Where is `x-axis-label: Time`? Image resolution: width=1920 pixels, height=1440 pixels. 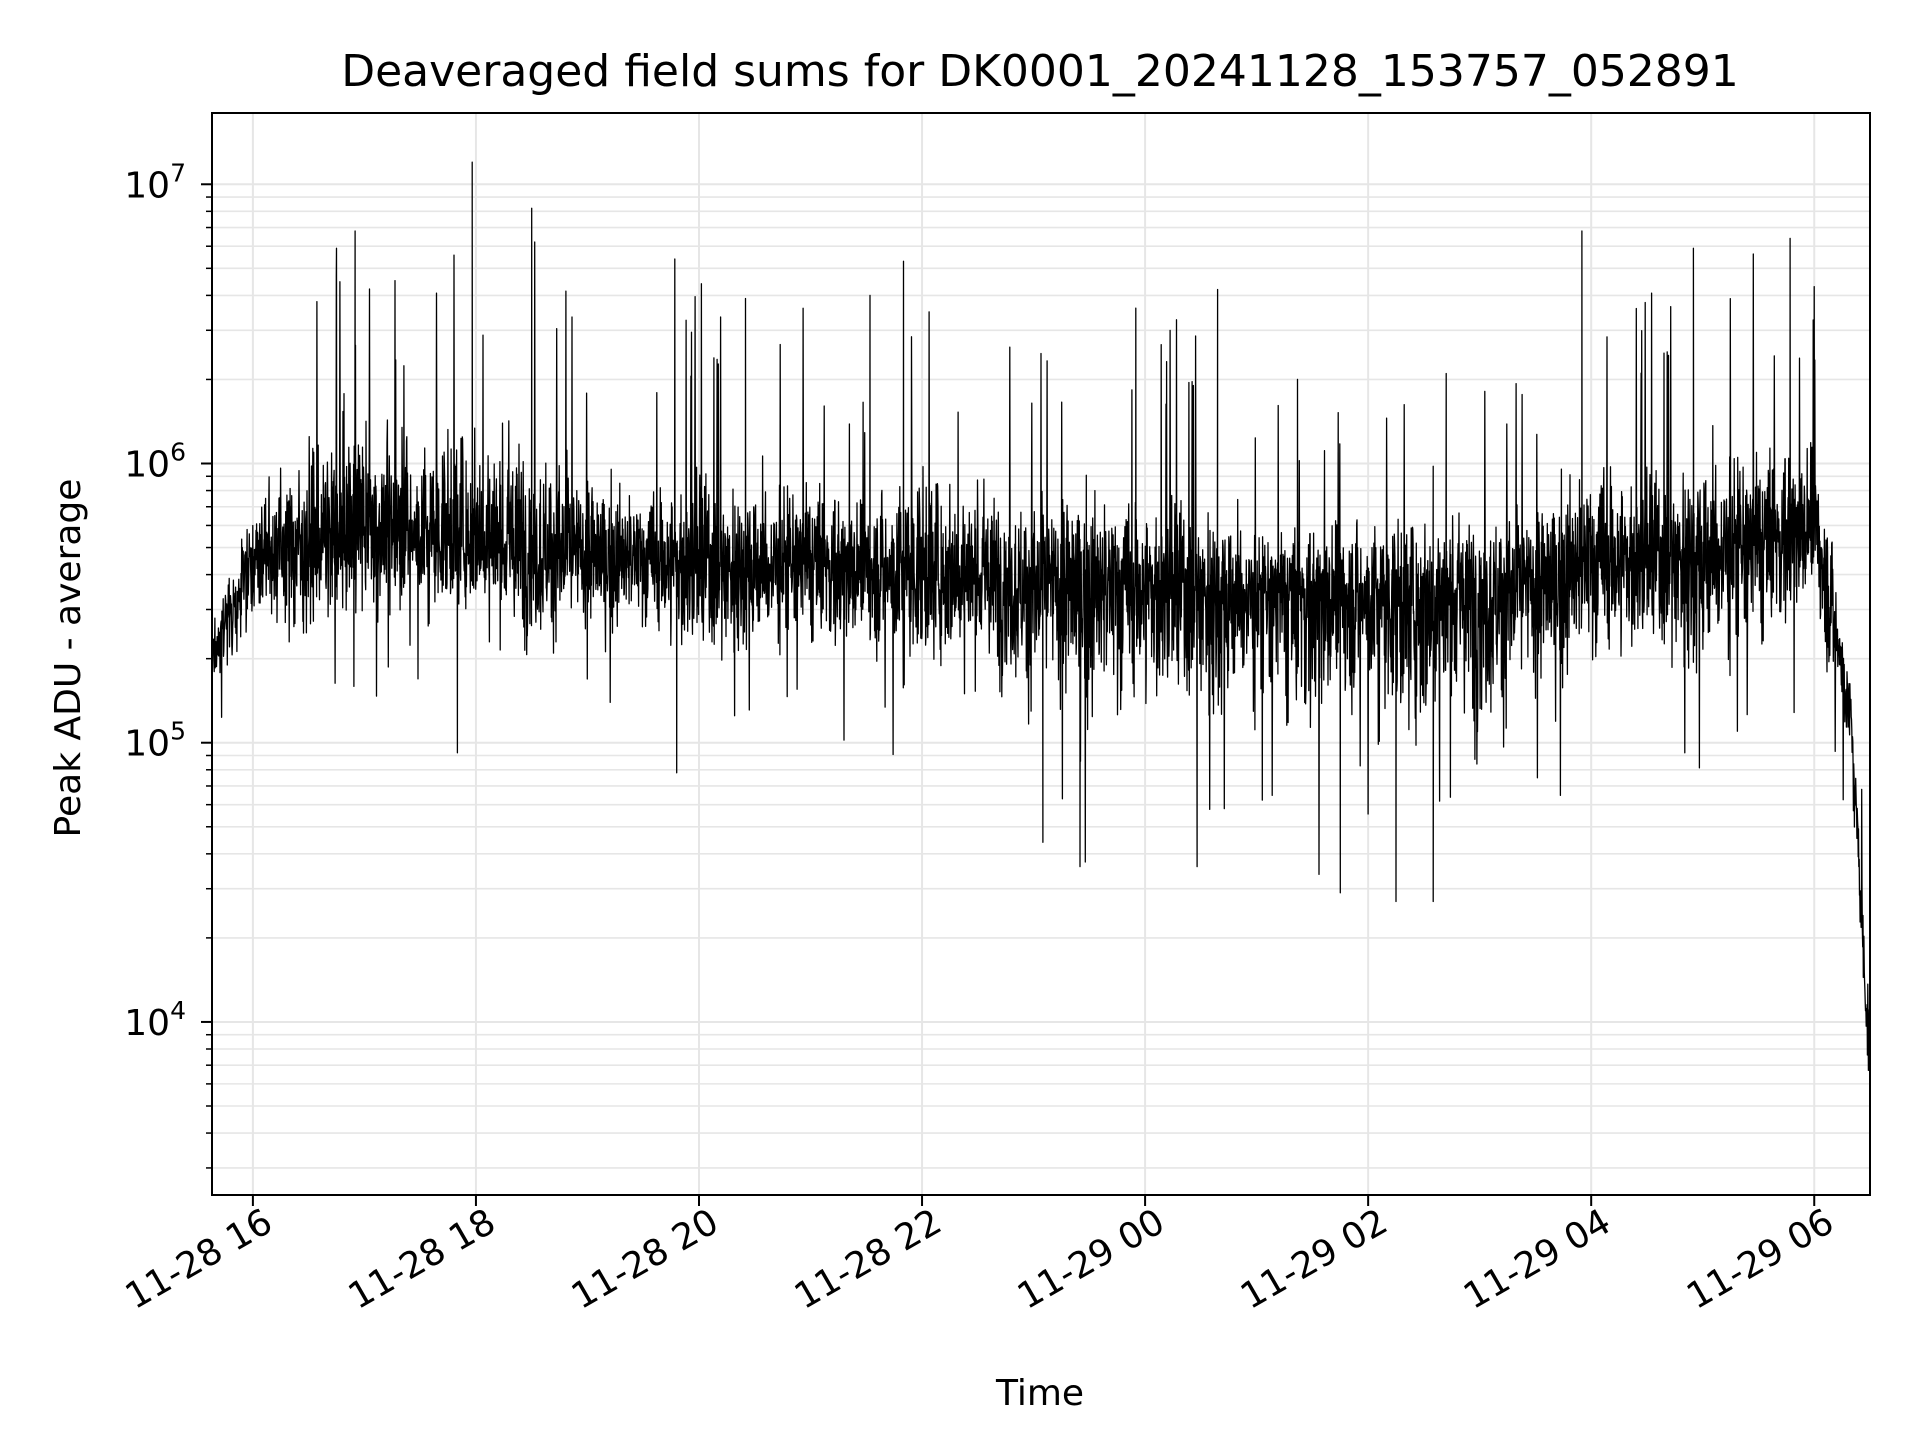 x-axis-label: Time is located at coordinates (1039, 1393).